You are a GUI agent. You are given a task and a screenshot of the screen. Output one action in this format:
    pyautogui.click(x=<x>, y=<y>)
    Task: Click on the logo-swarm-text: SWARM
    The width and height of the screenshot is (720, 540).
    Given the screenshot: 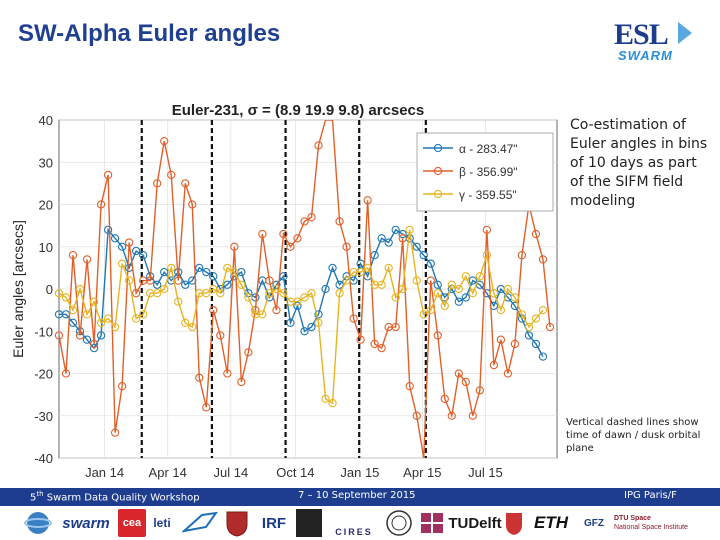 What is the action you would take?
    pyautogui.click(x=645, y=55)
    